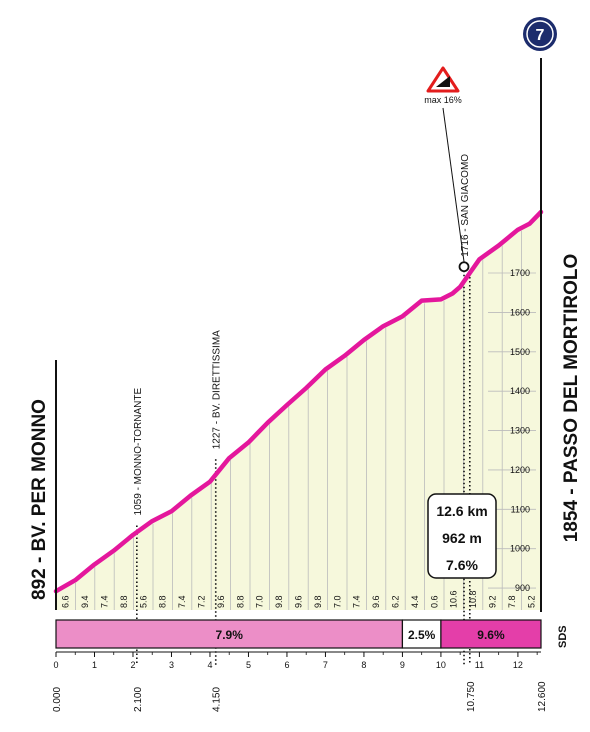 The width and height of the screenshot is (590, 732). I want to click on km-tick-label: 3, so click(171, 665).